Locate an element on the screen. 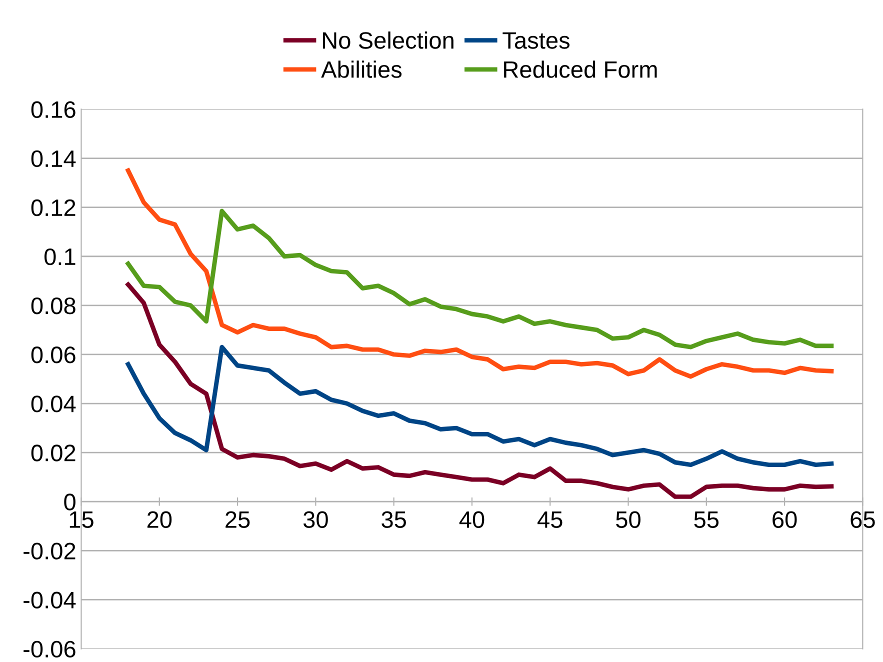 This screenshot has width=883, height=662. x-tick-label: 40 is located at coordinates (471, 519).